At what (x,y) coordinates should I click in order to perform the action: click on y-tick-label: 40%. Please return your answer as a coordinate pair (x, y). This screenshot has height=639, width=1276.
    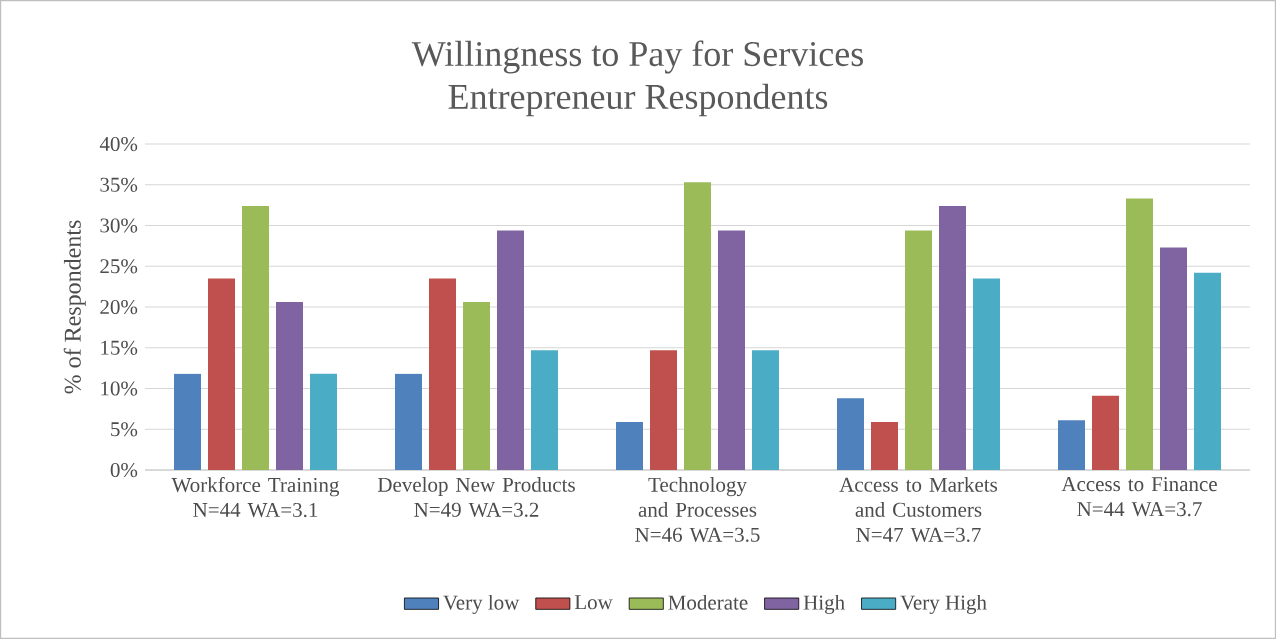
    Looking at the image, I should click on (118, 144).